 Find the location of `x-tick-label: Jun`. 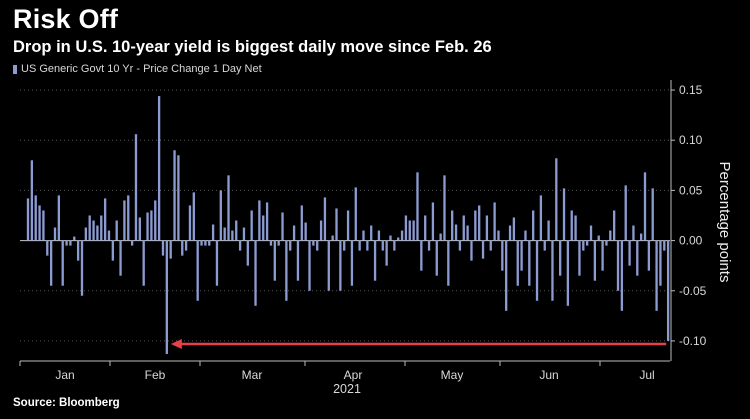

x-tick-label: Jun is located at coordinates (548, 375).